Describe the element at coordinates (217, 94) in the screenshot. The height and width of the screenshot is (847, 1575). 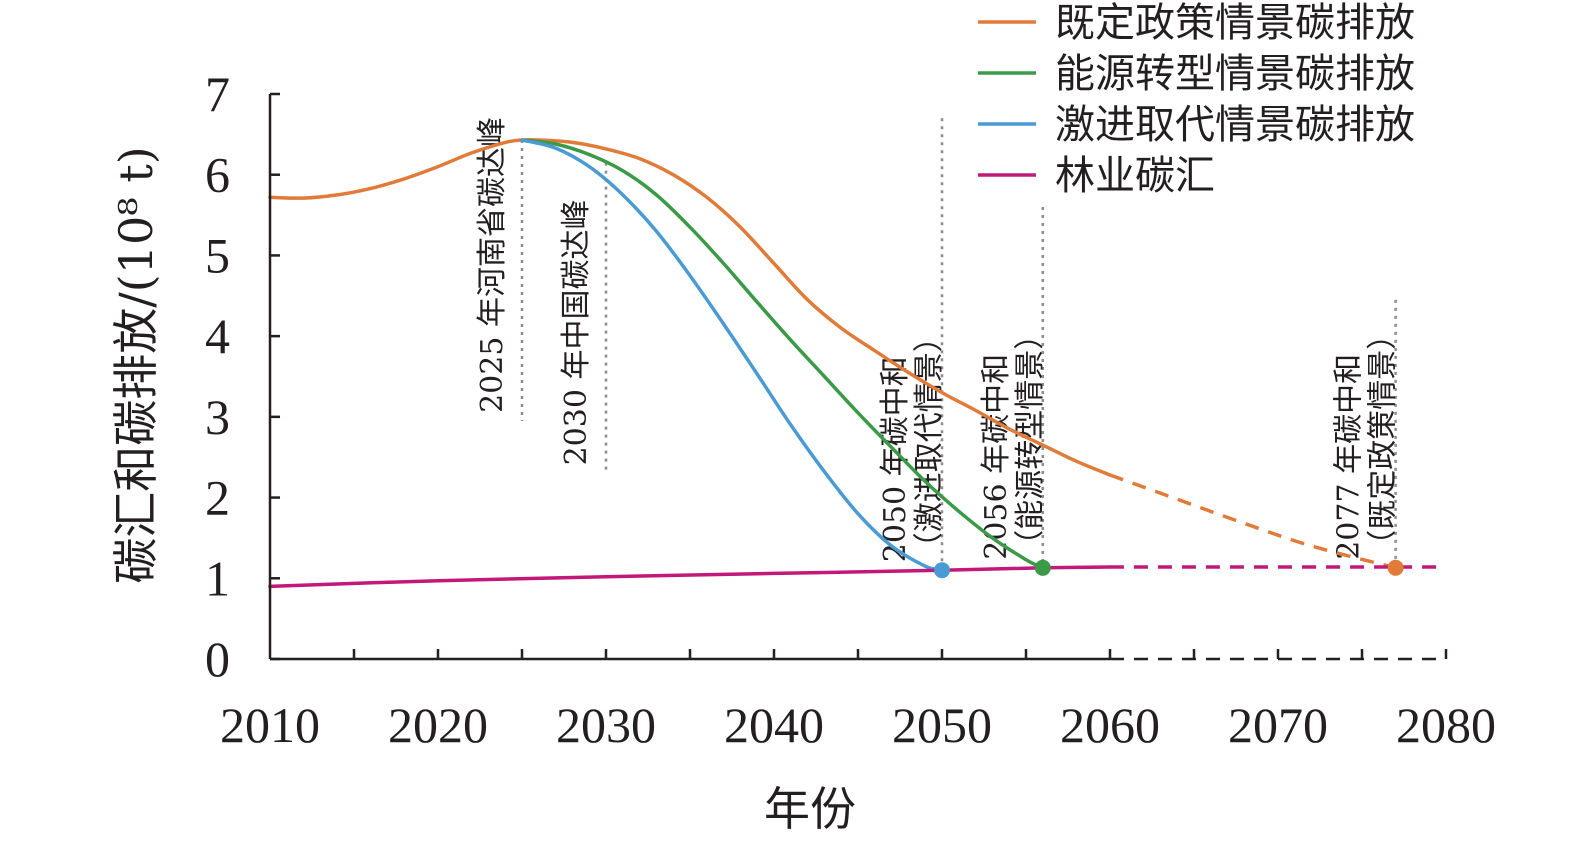
I see `y-tick-label: 7` at that location.